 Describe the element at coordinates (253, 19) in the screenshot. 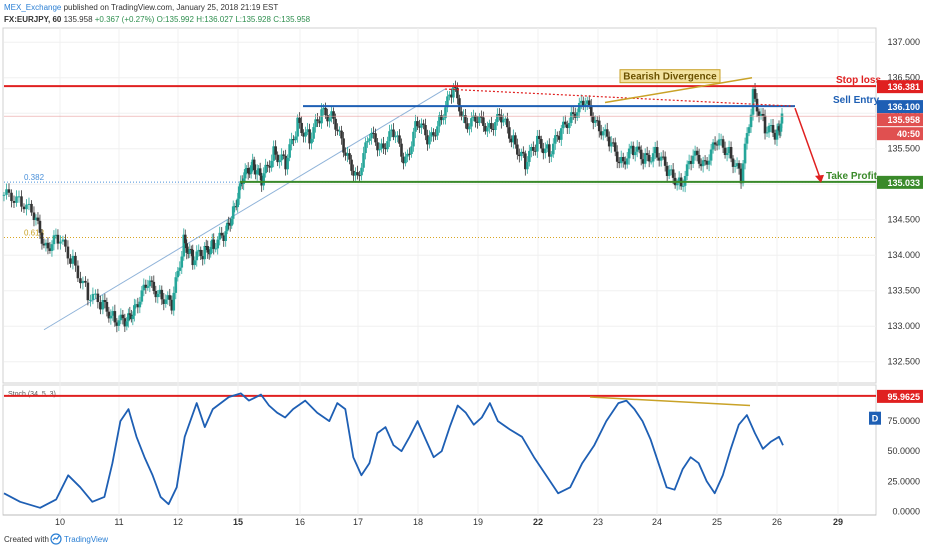

I see `ohlc-low: L:135.928` at that location.